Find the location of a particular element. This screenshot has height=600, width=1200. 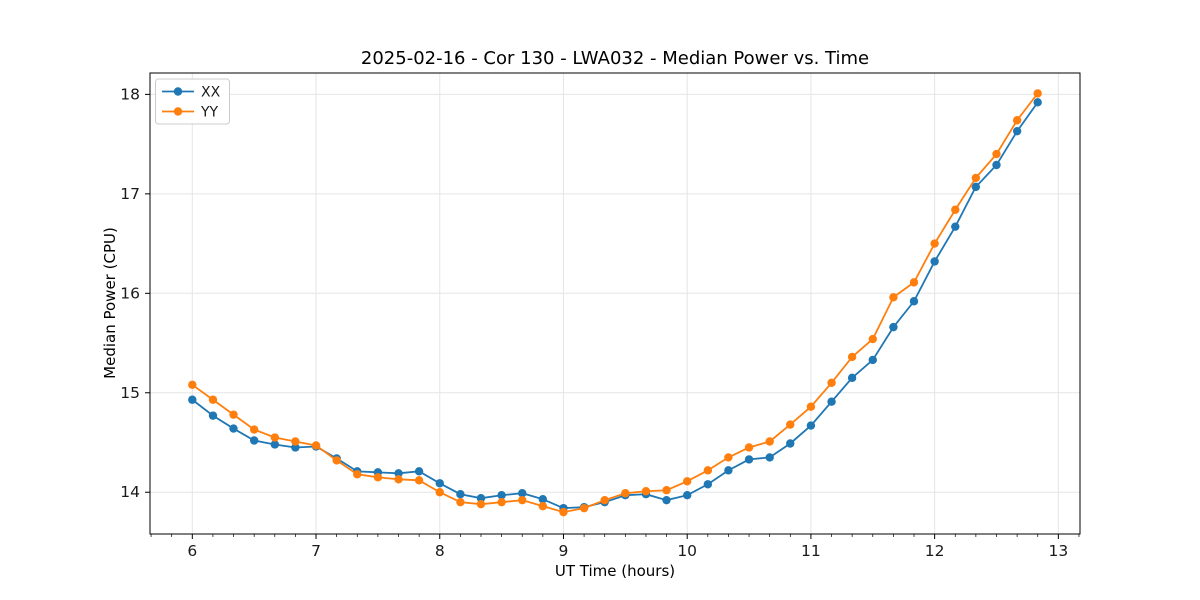

x-tick-label: 12 is located at coordinates (935, 551).